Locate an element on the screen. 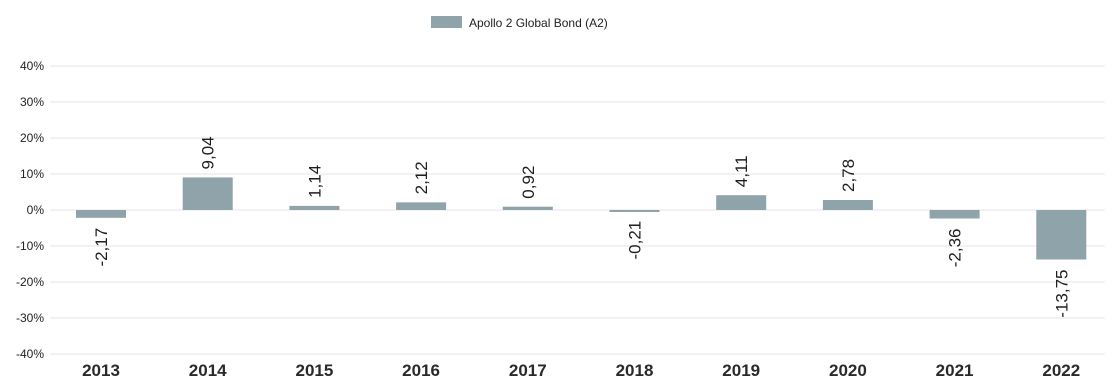 The width and height of the screenshot is (1108, 379). x-category-label: 2016 is located at coordinates (421, 370).